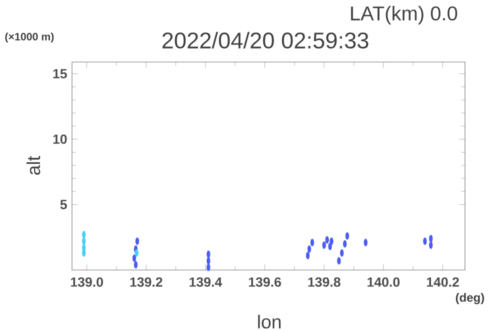 Image resolution: width=490 pixels, height=331 pixels. I want to click on text: (×1000 m), so click(29, 37).